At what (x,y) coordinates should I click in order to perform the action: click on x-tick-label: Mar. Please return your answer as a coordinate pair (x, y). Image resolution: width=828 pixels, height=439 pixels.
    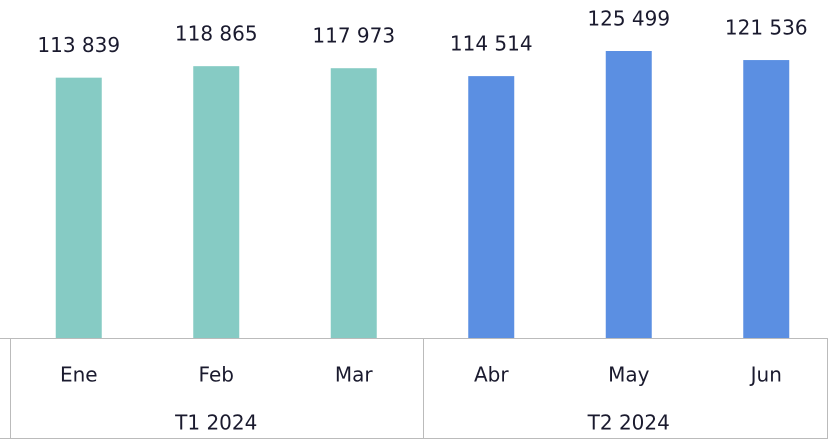
    Looking at the image, I should click on (354, 375).